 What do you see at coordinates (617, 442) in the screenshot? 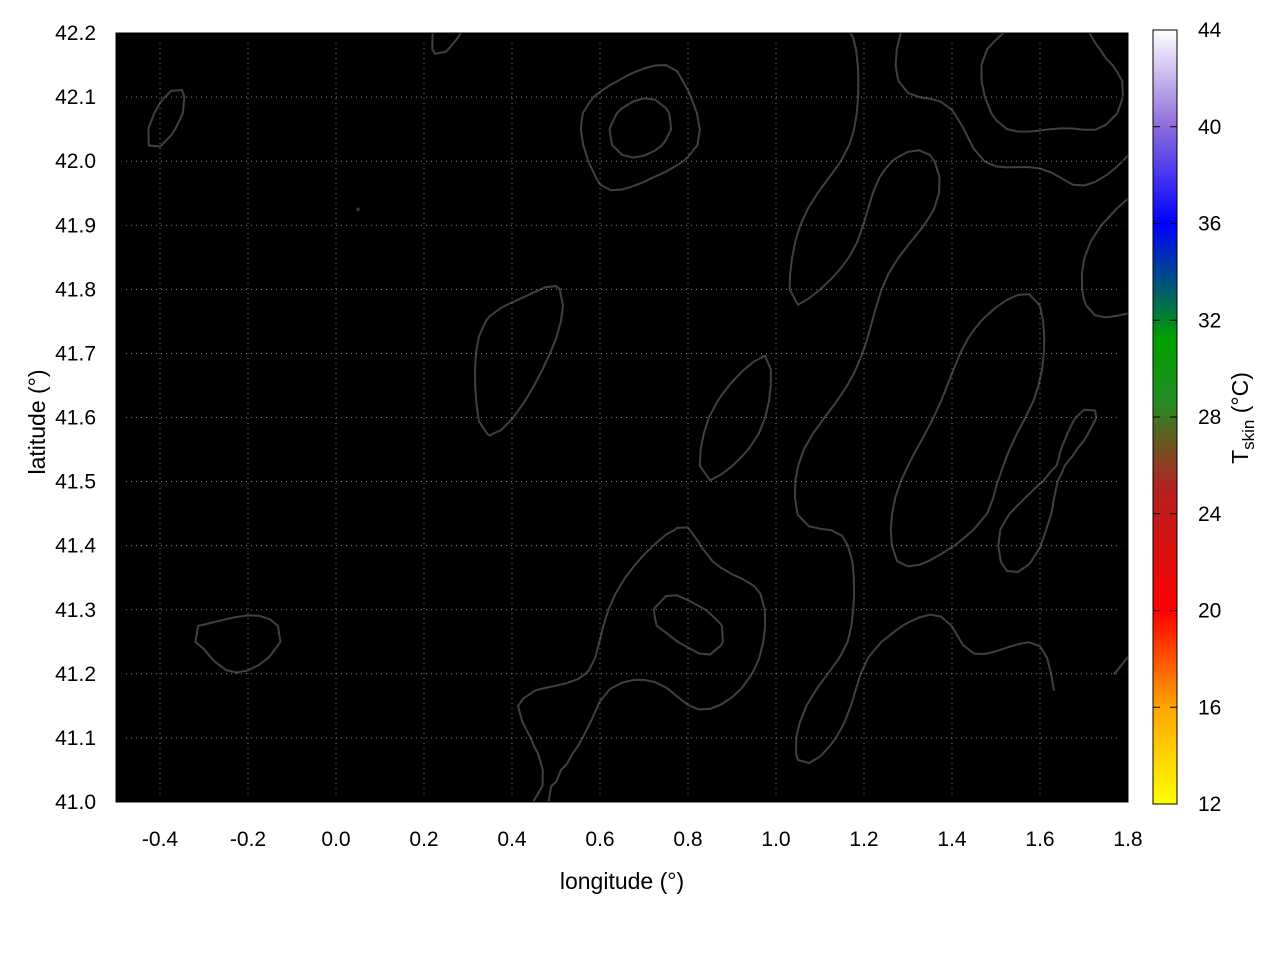
I see `heat-cell-2069` at bounding box center [617, 442].